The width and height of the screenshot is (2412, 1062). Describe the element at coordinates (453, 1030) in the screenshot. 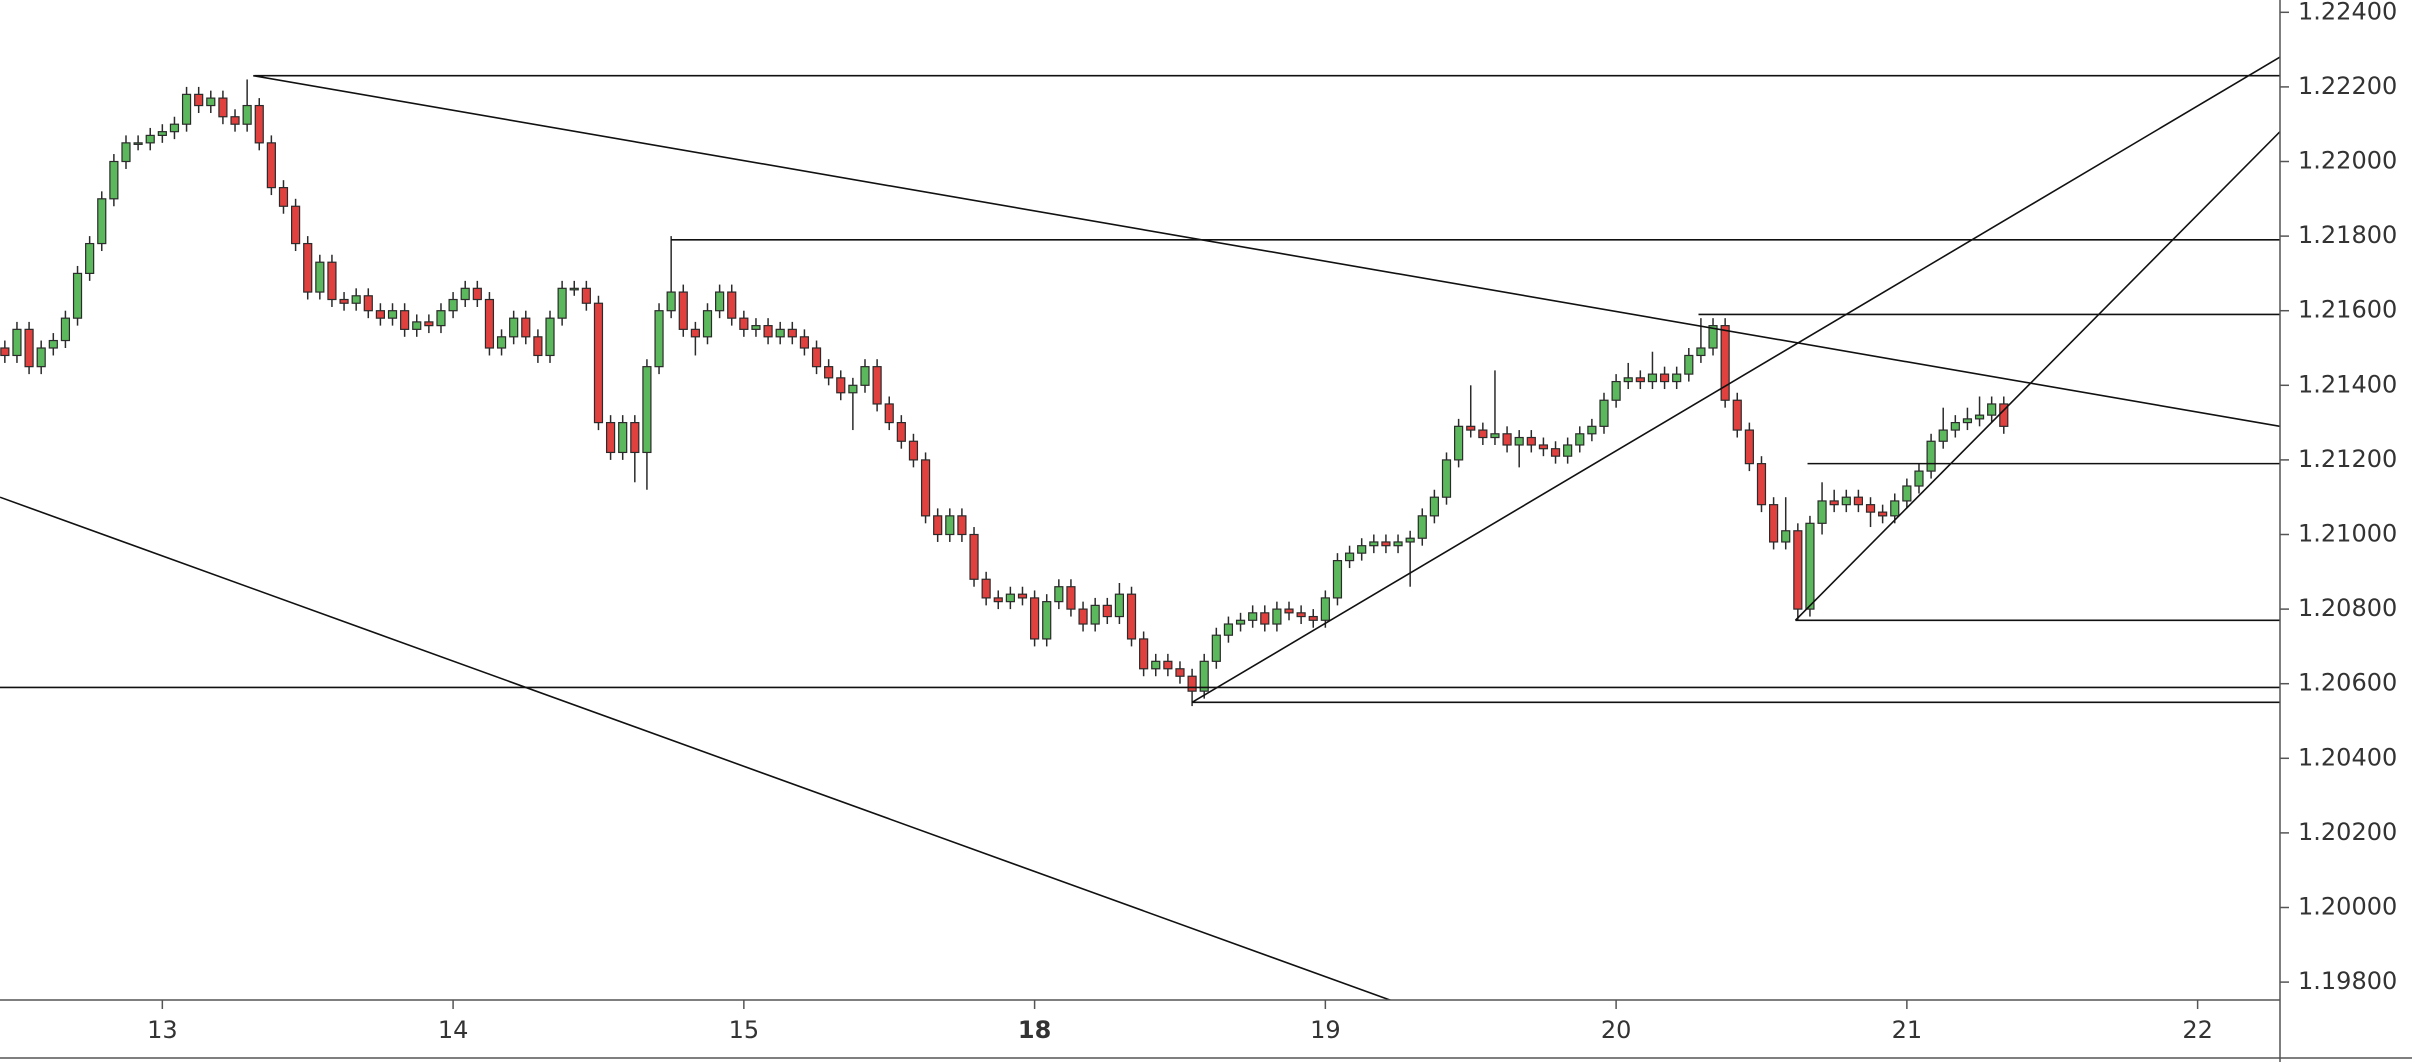

I see `x-tick-label: 14` at that location.